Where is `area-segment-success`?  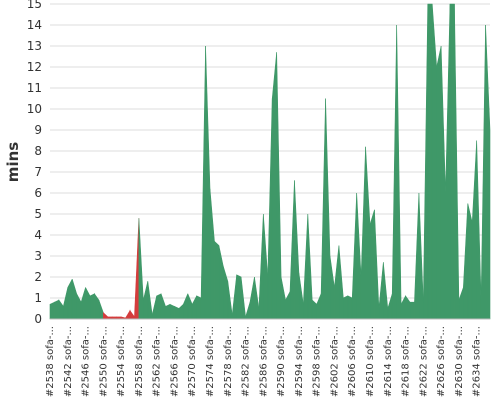
area-segment-success is located at coordinates (466, 261).